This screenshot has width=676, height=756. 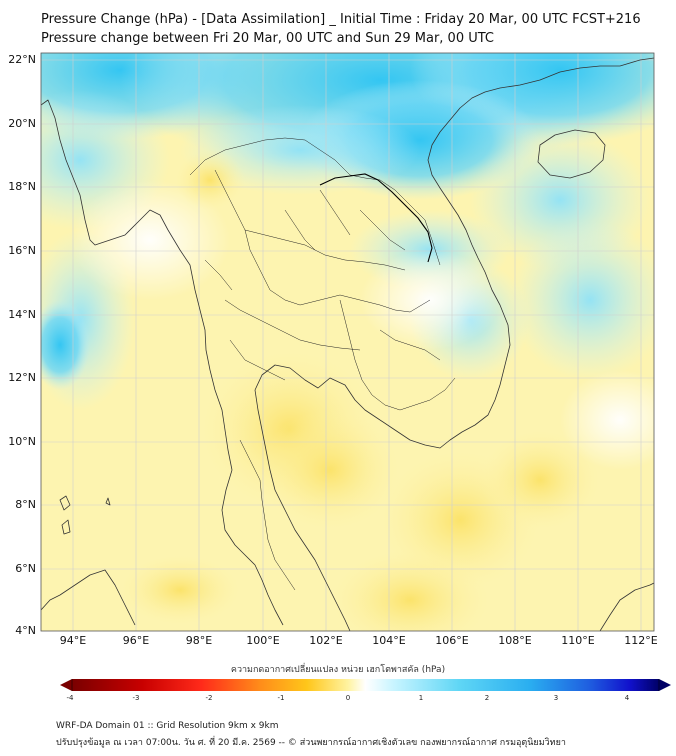 What do you see at coordinates (70, 698) in the screenshot?
I see `colorbar-tick: -4` at bounding box center [70, 698].